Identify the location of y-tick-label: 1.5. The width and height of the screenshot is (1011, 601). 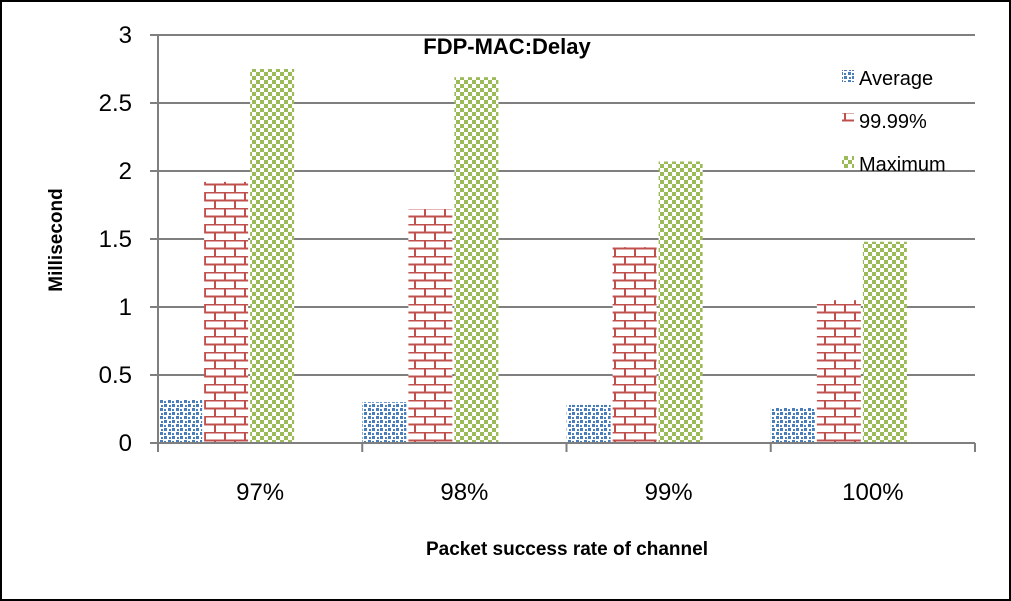
(115, 239).